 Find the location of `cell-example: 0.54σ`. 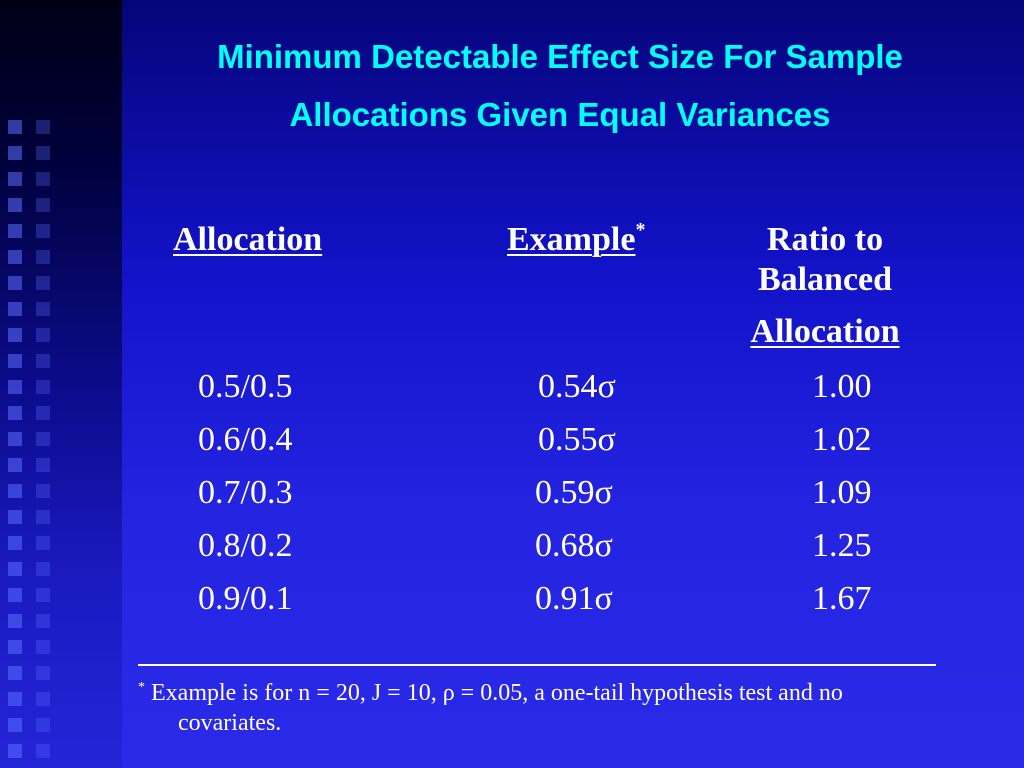

cell-example: 0.54σ is located at coordinates (577, 386).